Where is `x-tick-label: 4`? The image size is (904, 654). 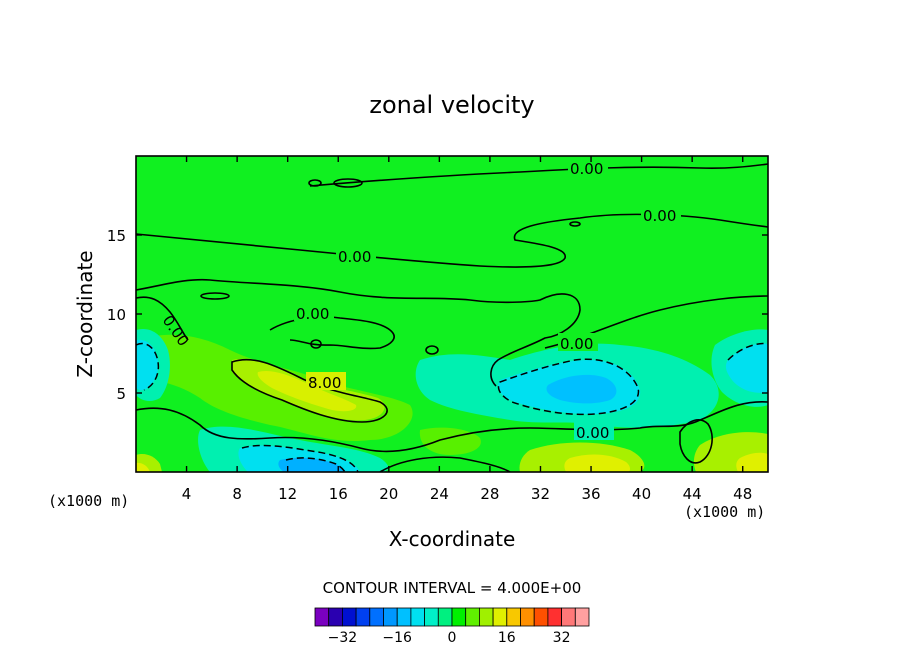
x-tick-label: 4 is located at coordinates (187, 494).